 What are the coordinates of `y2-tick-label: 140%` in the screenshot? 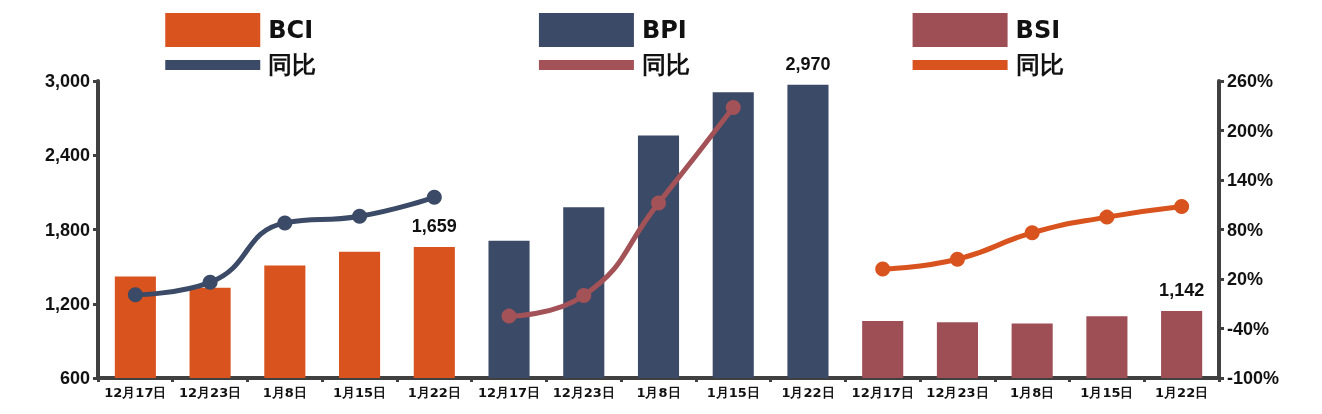 It's located at (1250, 180).